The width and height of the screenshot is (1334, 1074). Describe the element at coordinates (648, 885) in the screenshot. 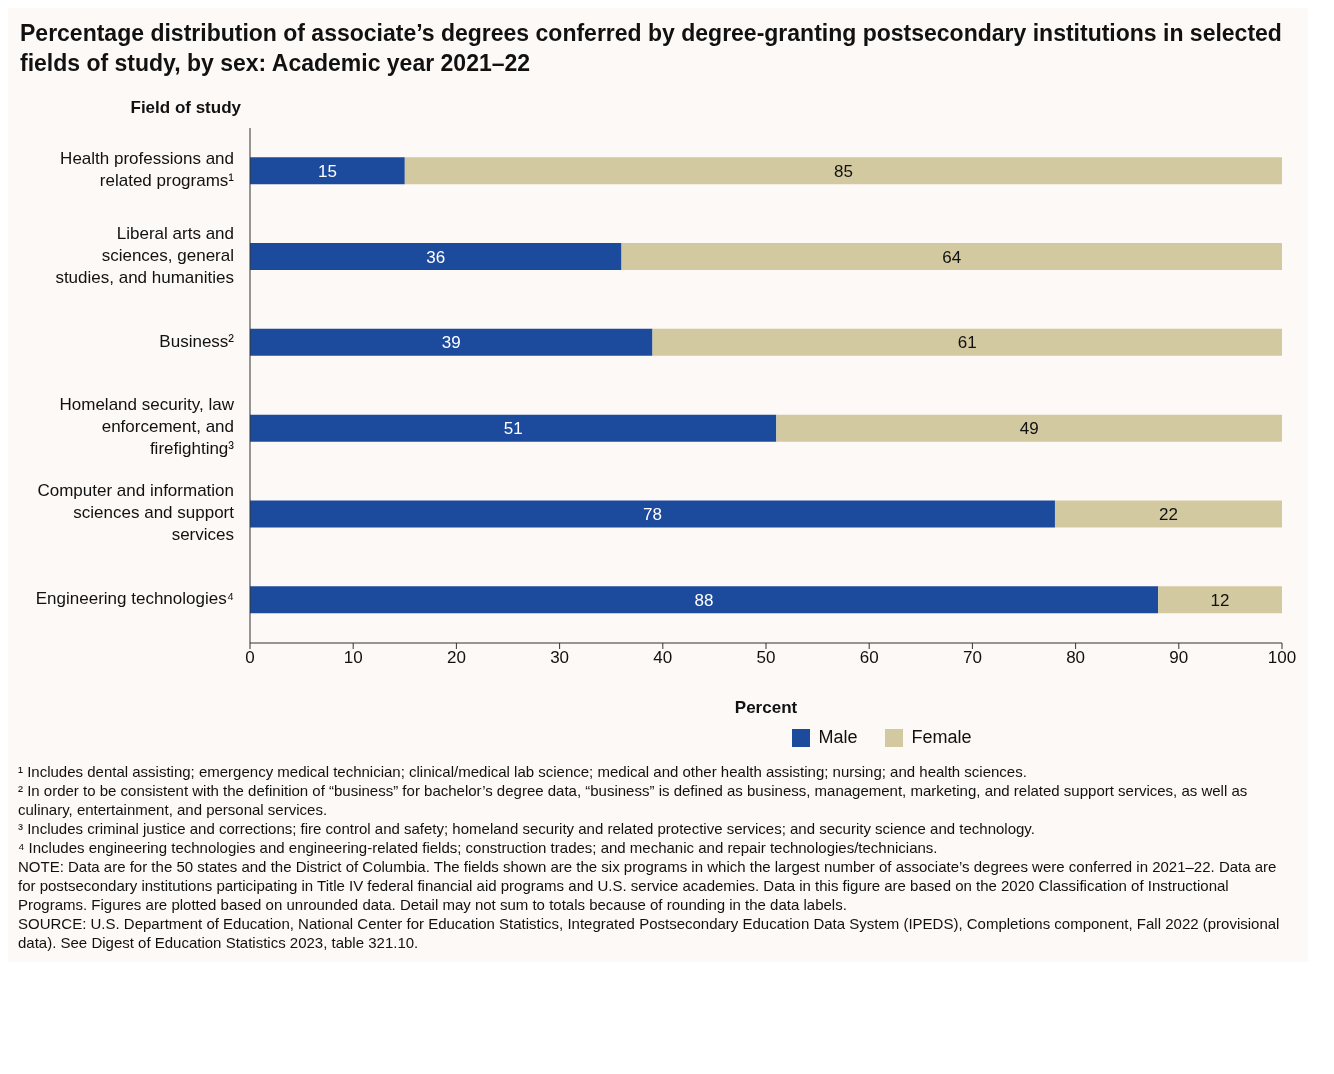

I see `text: NOTE: Data are for the 50 states and the District of Columbia. The fields shown are the six programs in which the largest number of associate’s degrees were conferred in 2021–22. Data are for postsecondary institutions participating in Title IV federal financial aid programs and U.S. service academies. Data in this figure are based on the 2020 Classification of Instructional Programs. Figures are plotted based on unrounded data. Detail may not sum to totals because of rounding in the data labels.` at that location.